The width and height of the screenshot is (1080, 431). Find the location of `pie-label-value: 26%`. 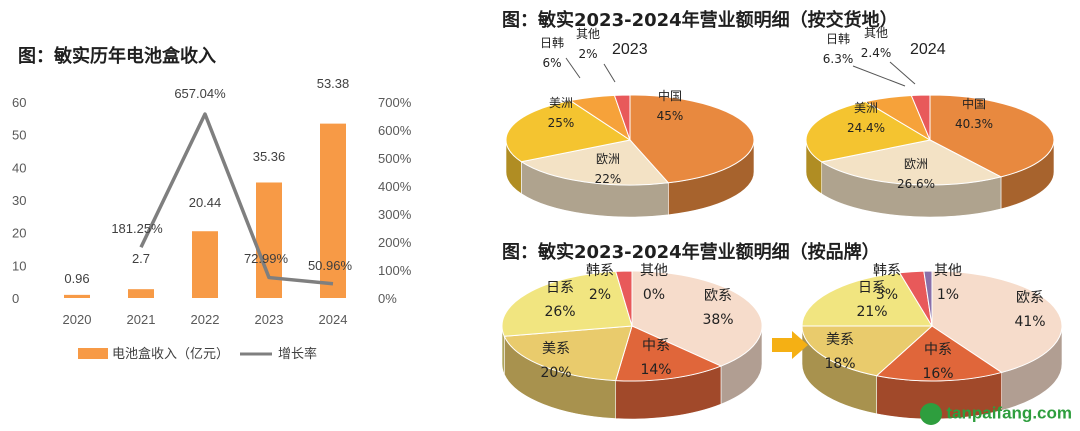

pie-label-value: 26% is located at coordinates (559, 312).